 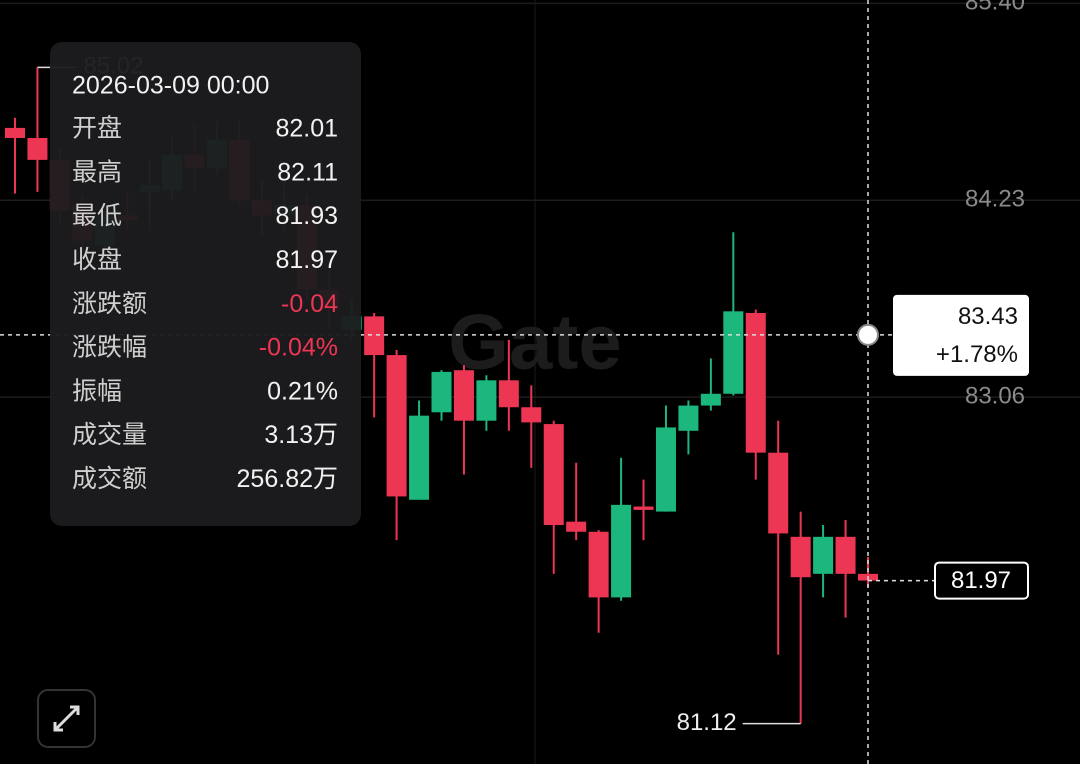 What do you see at coordinates (287, 479) in the screenshot?
I see `tooltip-value: 256.82万` at bounding box center [287, 479].